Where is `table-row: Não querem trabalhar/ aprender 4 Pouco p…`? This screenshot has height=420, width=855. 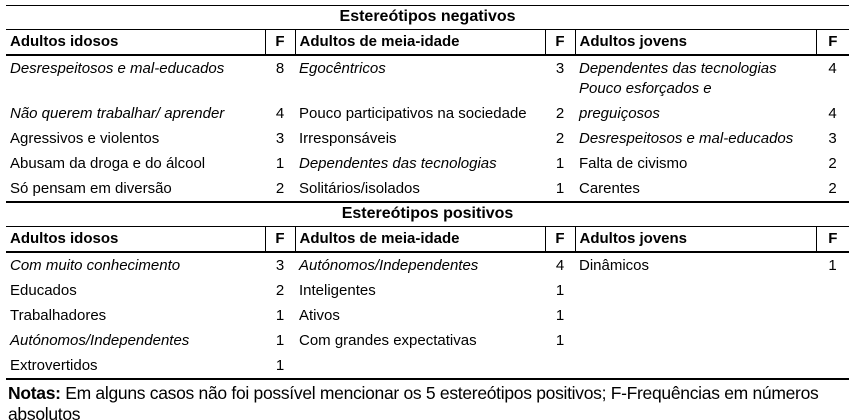
table-row: Não querem trabalhar/ aprender 4 Pouco p… is located at coordinates (427, 113).